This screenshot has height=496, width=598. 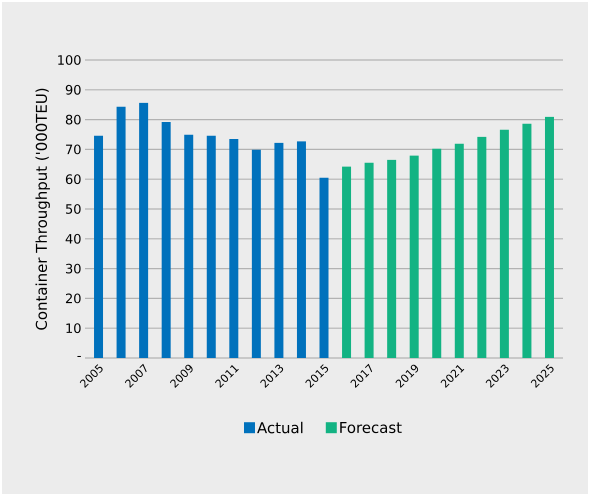 I want to click on y-tick-label: 80, so click(x=73, y=119).